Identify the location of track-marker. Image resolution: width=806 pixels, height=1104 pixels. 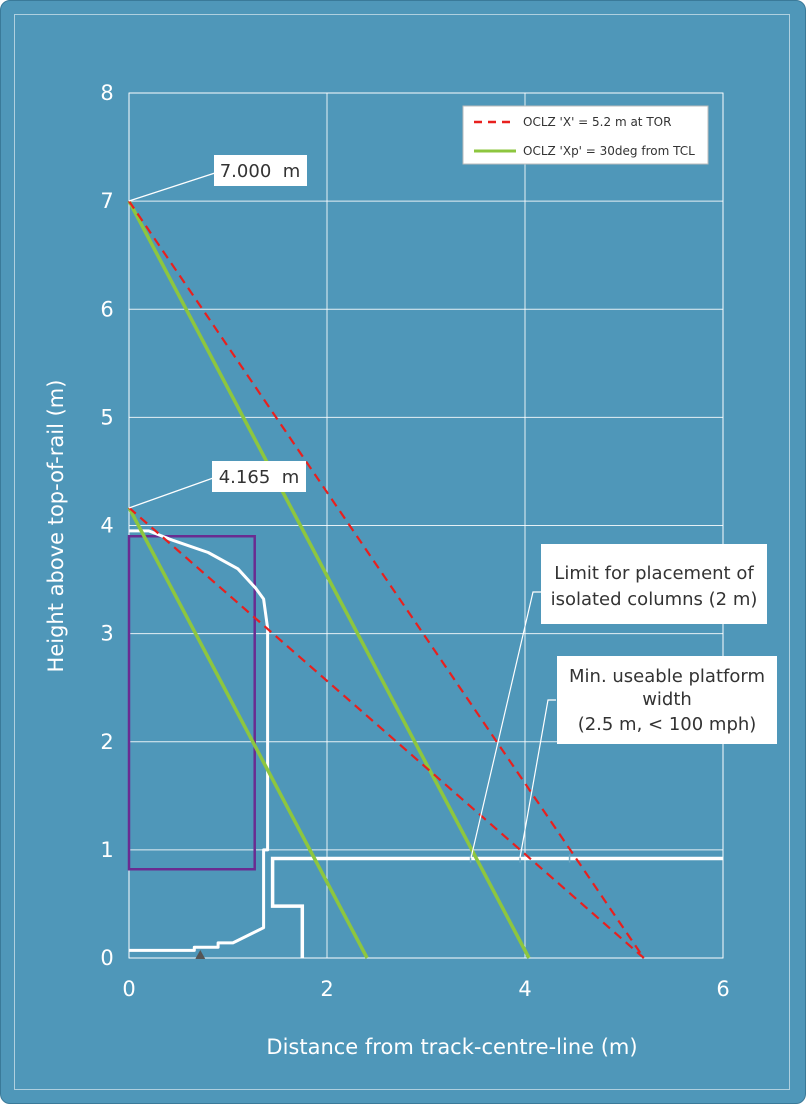
(200, 954).